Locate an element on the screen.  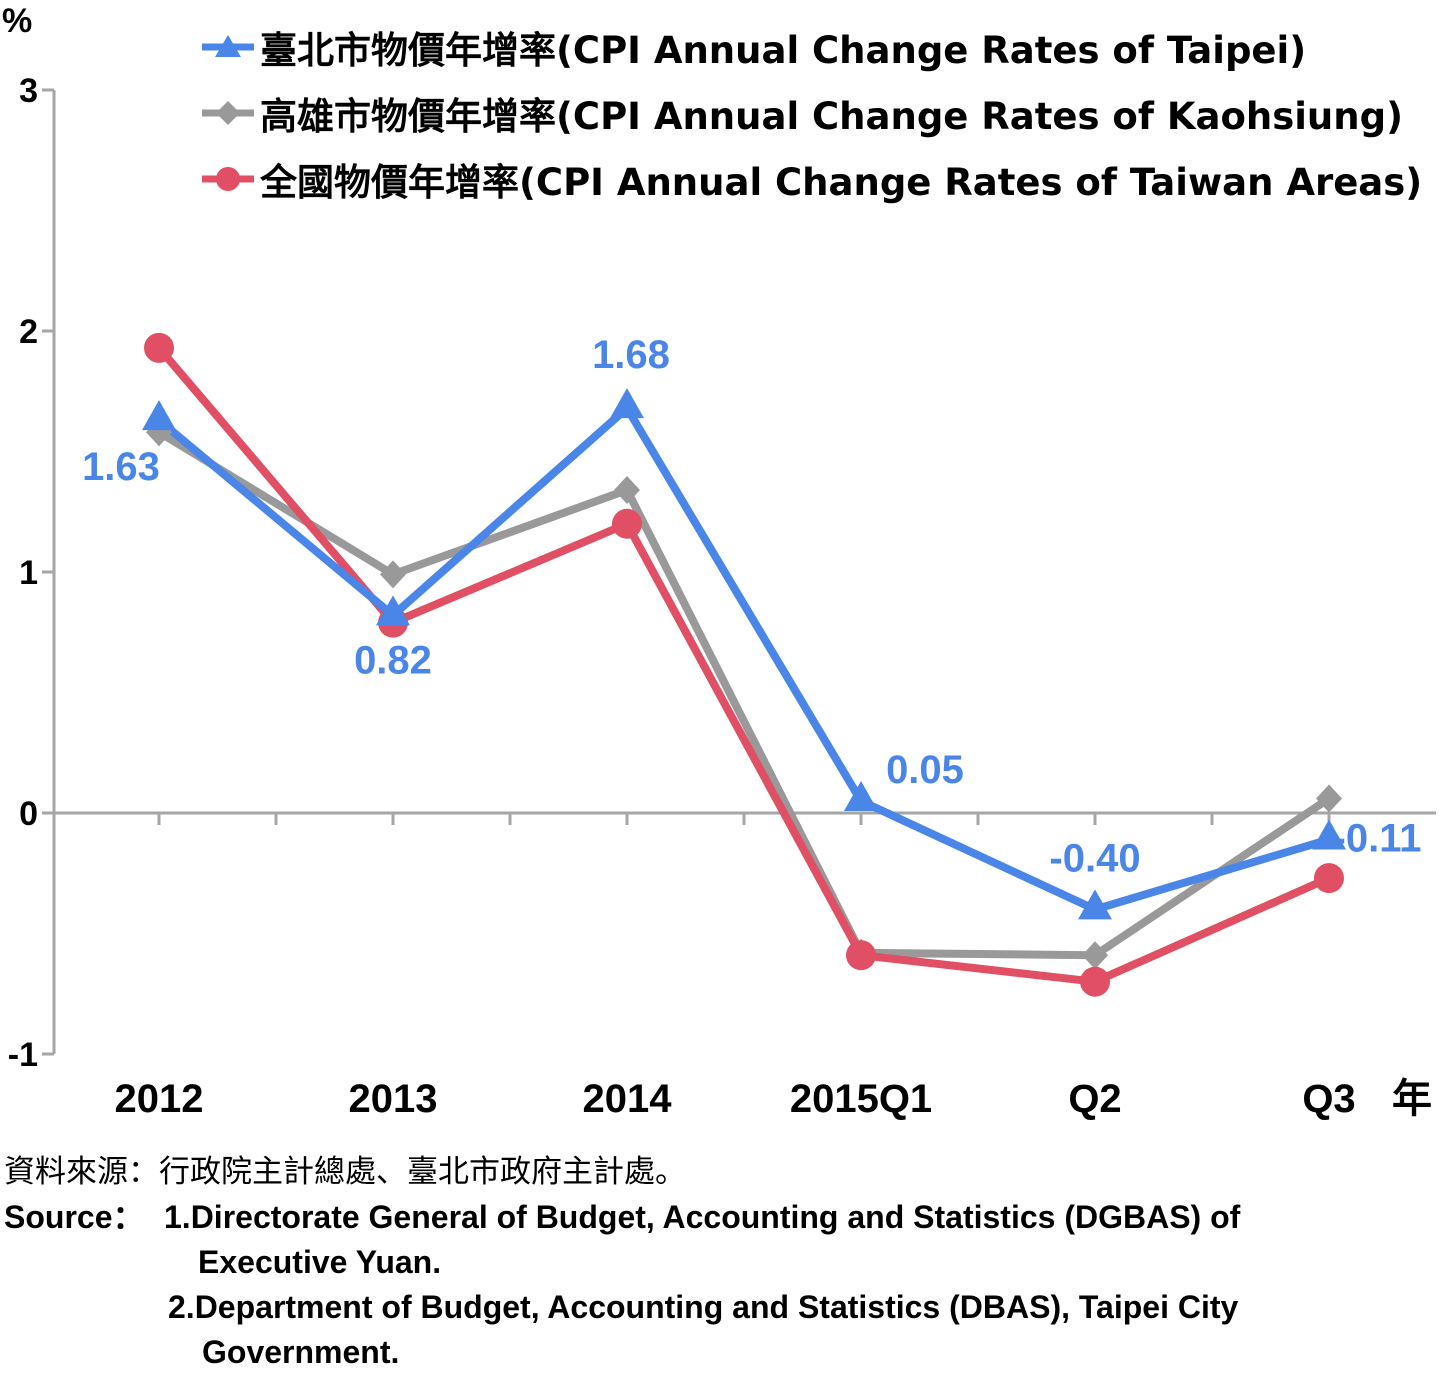
source-en-item2-cont: Government. is located at coordinates (301, 1352).